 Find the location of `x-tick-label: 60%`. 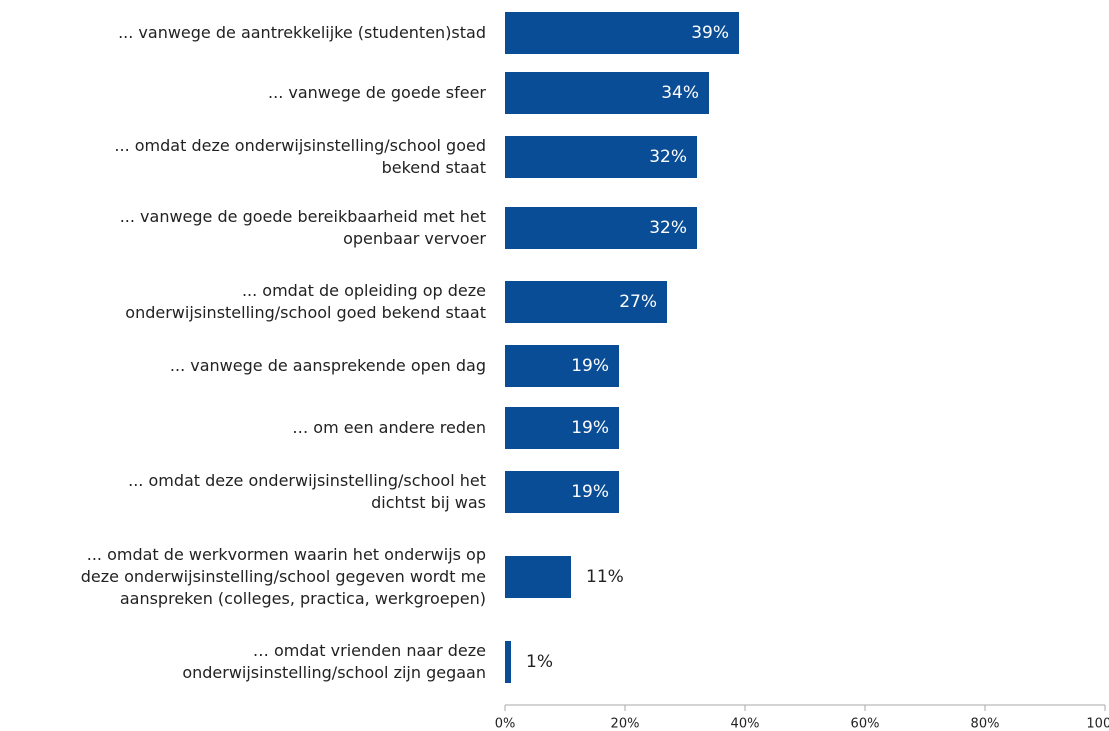

x-tick-label: 60% is located at coordinates (865, 724).